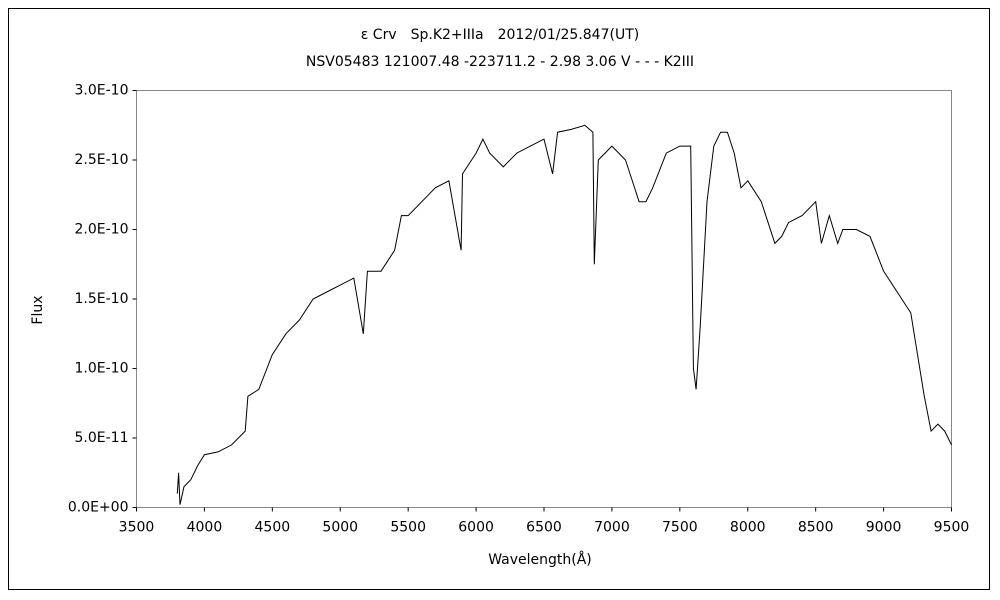 This screenshot has height=600, width=1000. I want to click on x-tick-label: 7500, so click(680, 528).